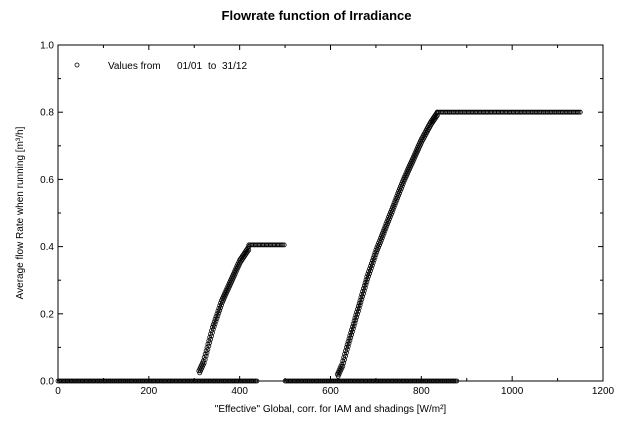 The width and height of the screenshot is (633, 426). What do you see at coordinates (239, 391) in the screenshot?
I see `x-tick-label: 400` at bounding box center [239, 391].